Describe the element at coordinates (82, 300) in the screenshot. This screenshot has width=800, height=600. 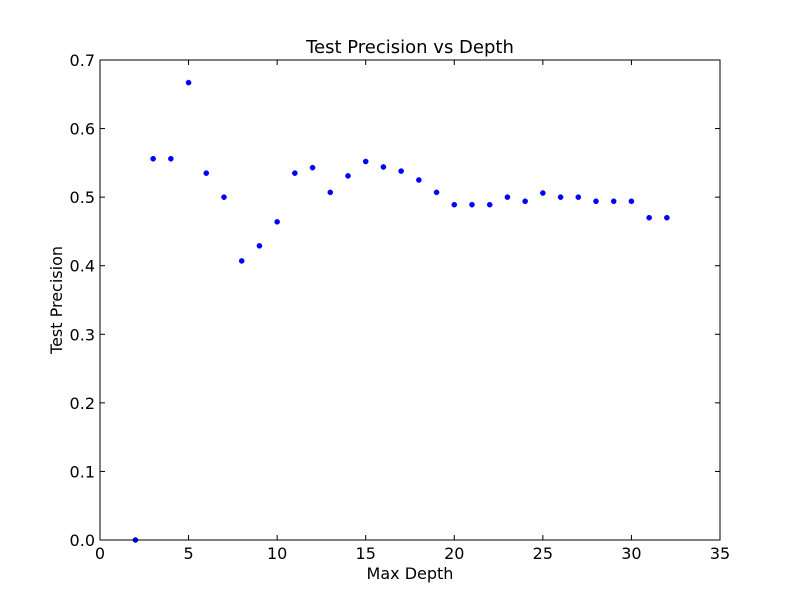
I see `y-tick-labels: 0.0 0.1 0.2 0.3 0.4 0.5 0.6 0.7` at that location.